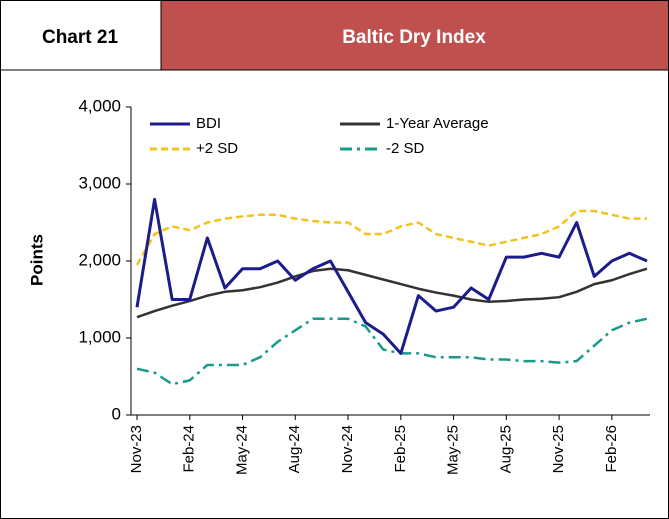 This screenshot has width=669, height=519. Describe the element at coordinates (400, 449) in the screenshot. I see `x-tick-label: Feb-25` at that location.